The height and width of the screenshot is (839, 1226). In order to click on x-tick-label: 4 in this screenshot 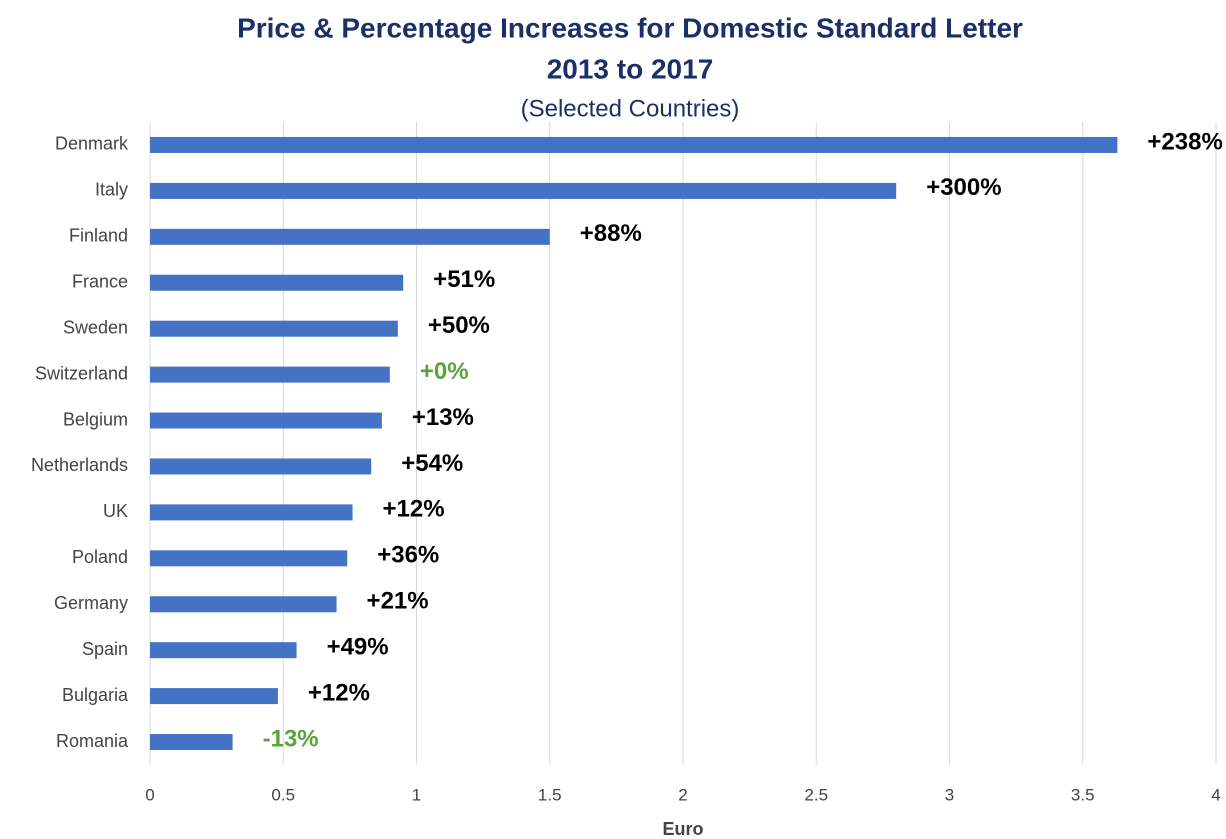, I will do `click(1215, 794)`.